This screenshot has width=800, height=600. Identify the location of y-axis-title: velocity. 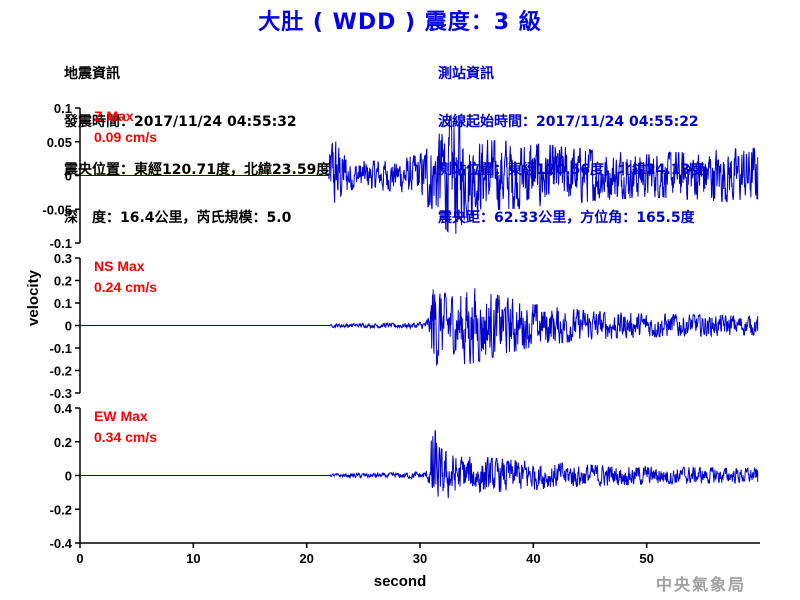
(33, 297).